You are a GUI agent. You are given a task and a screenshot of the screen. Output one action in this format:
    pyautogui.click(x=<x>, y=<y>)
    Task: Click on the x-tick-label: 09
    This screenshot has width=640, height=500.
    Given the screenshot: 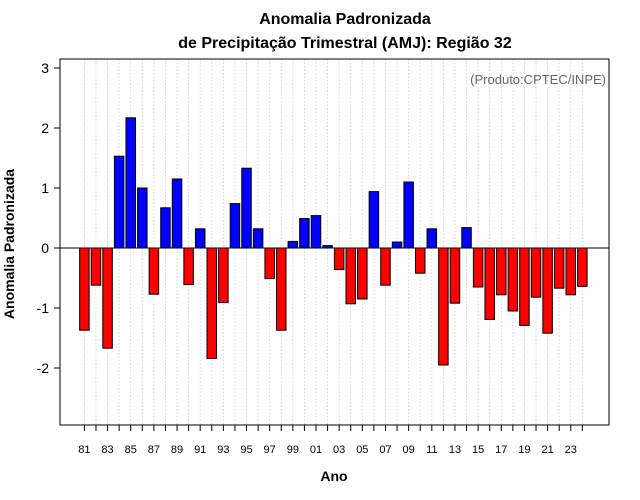 What is the action you would take?
    pyautogui.click(x=409, y=450)
    